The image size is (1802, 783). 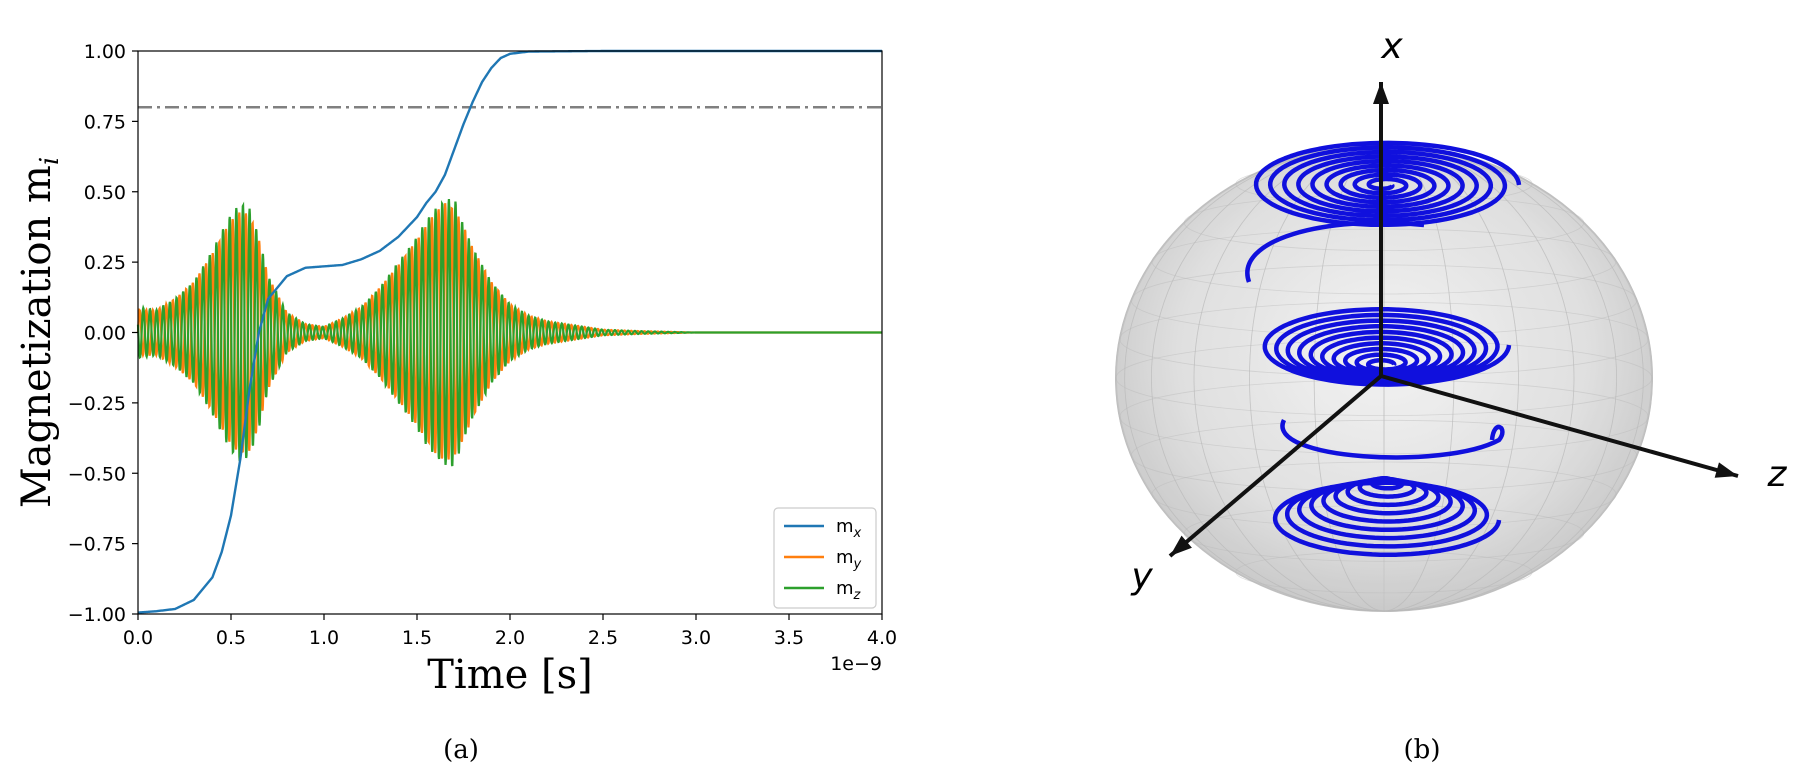 What do you see at coordinates (1391, 46) in the screenshot?
I see `axis-label-x: x` at bounding box center [1391, 46].